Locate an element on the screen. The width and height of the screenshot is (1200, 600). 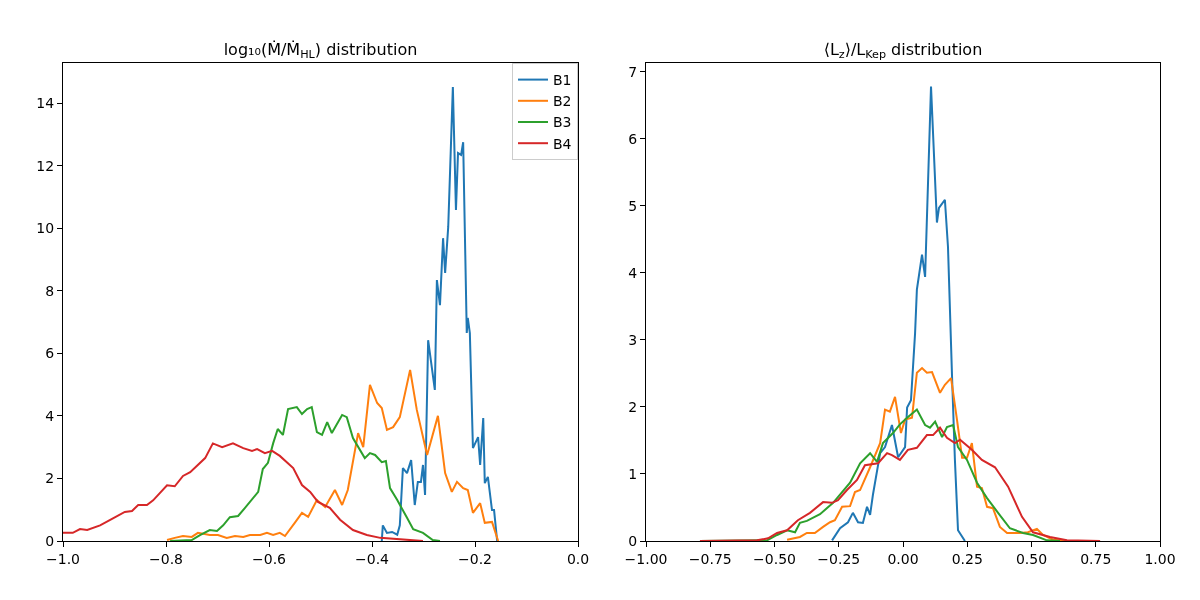
legend-label: B4 is located at coordinates (562, 143).